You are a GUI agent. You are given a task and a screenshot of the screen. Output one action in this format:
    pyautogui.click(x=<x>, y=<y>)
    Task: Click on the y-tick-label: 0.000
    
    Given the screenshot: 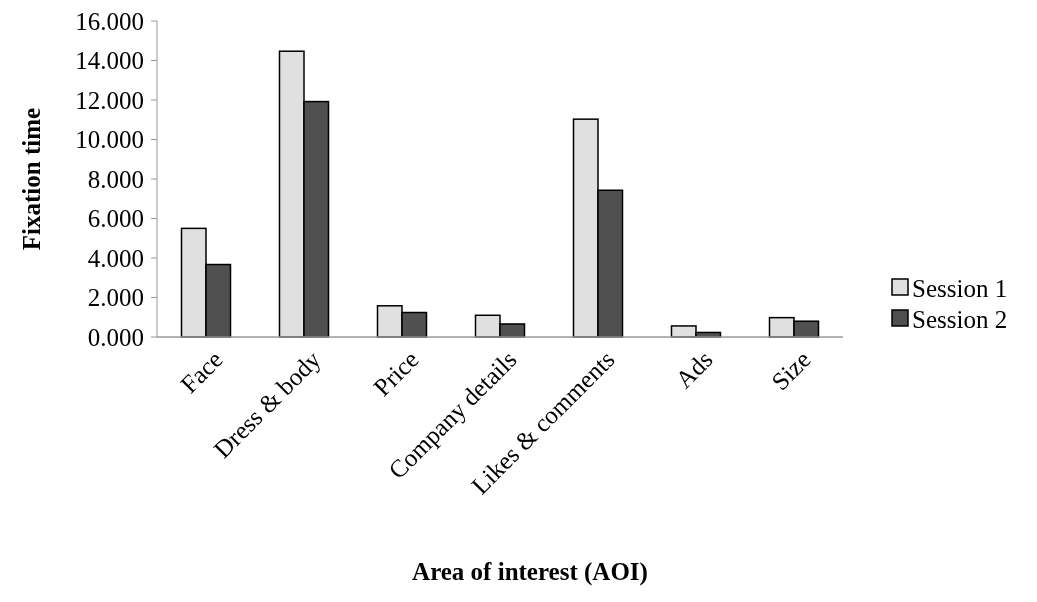 What is the action you would take?
    pyautogui.click(x=115, y=337)
    